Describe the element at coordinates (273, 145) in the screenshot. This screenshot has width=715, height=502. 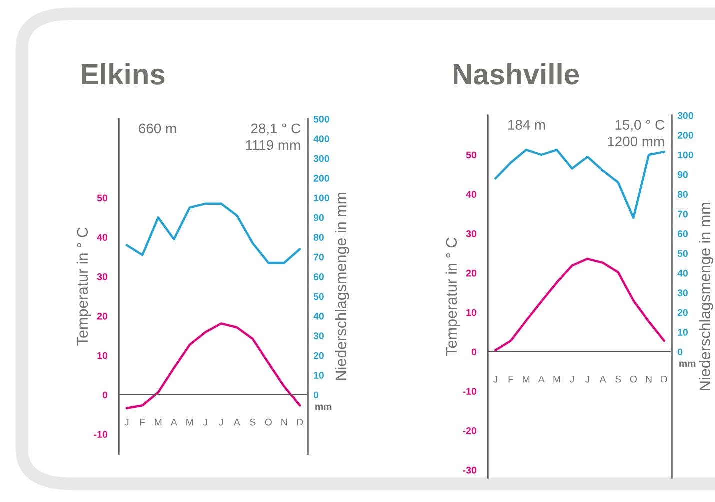
I see `annotation: 1119 mm` at that location.